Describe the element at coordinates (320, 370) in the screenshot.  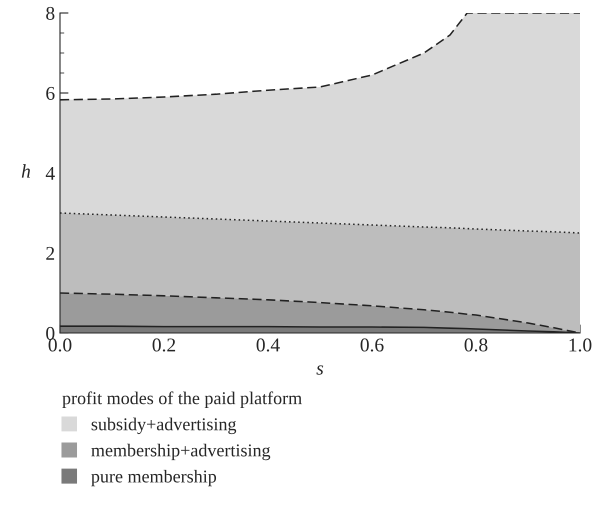
I see `x-axis-title: s` at that location.